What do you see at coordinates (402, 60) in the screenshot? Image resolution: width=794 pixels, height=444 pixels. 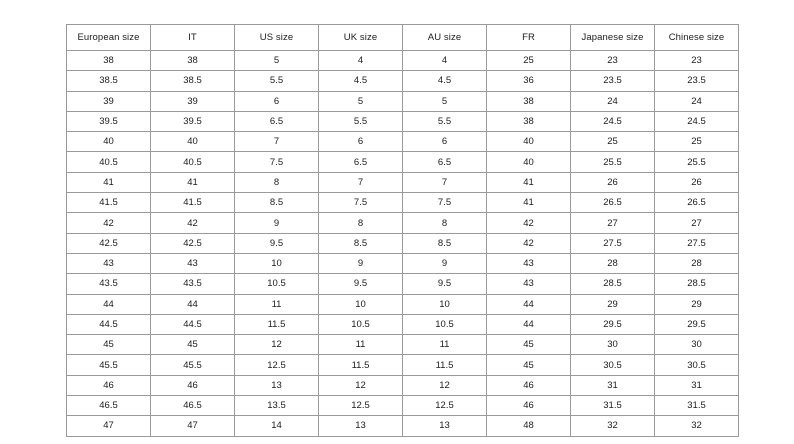 I see `table-row: 38 38 5 4 4 25 23 23` at bounding box center [402, 60].